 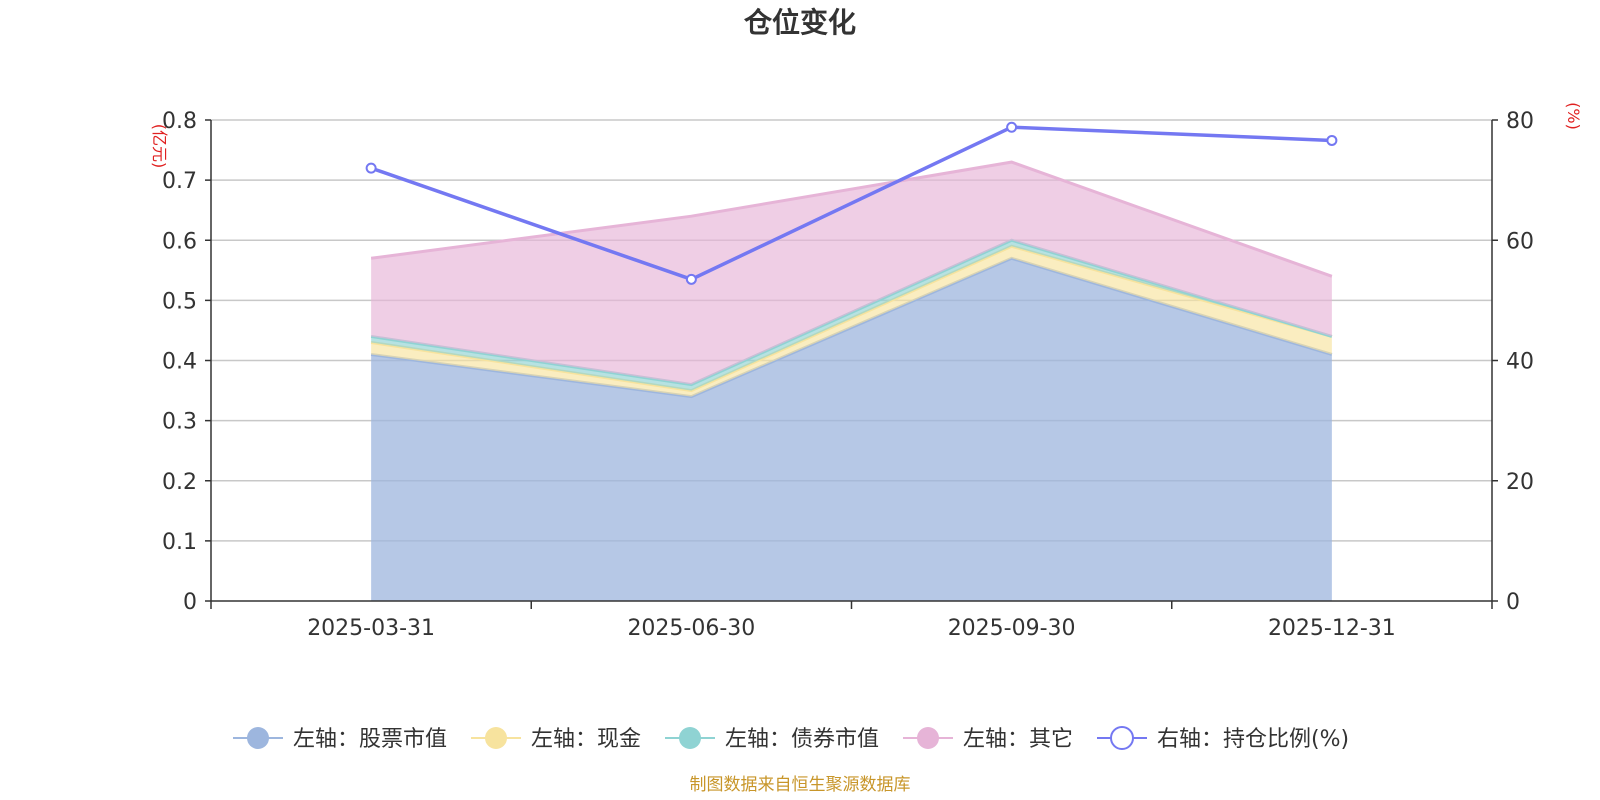 I want to click on x-axis-tick-label: 2025-06-30, so click(x=691, y=628).